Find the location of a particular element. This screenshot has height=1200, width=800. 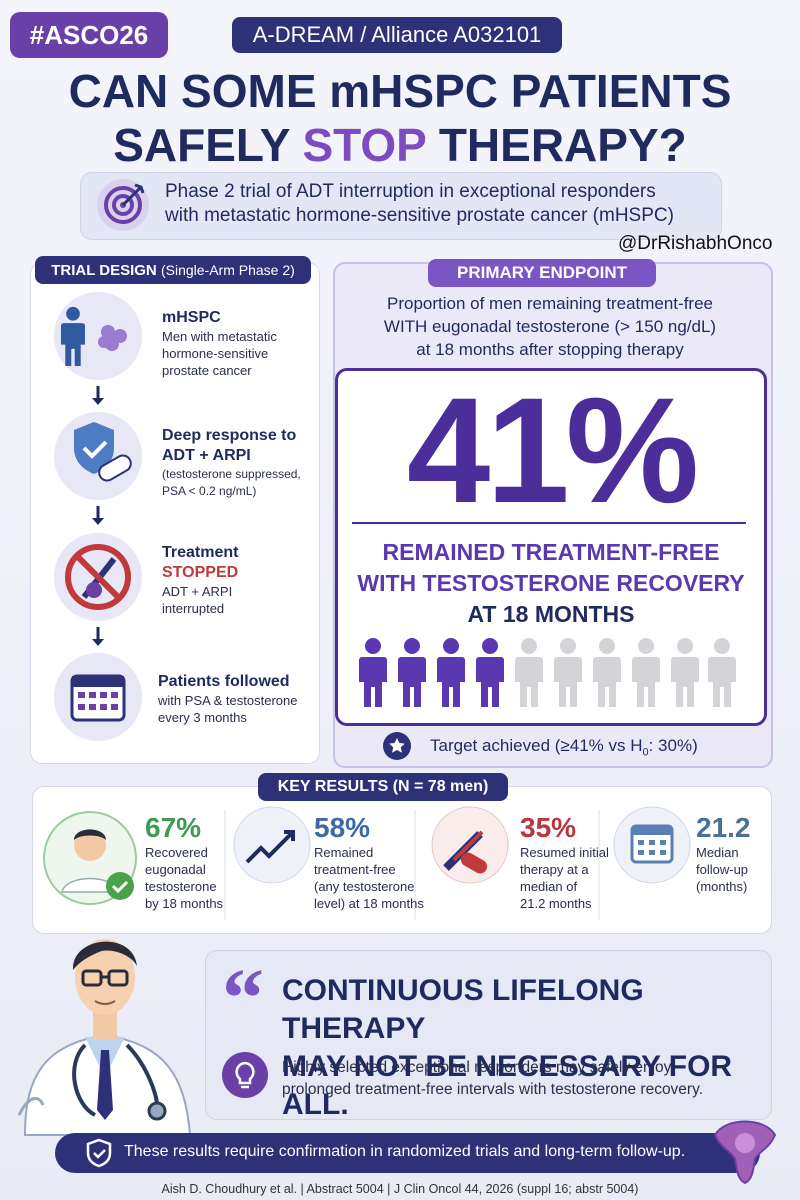

trial-design-heading: TRIAL DESIGN (Single-Arm Phase 2) is located at coordinates (173, 270).